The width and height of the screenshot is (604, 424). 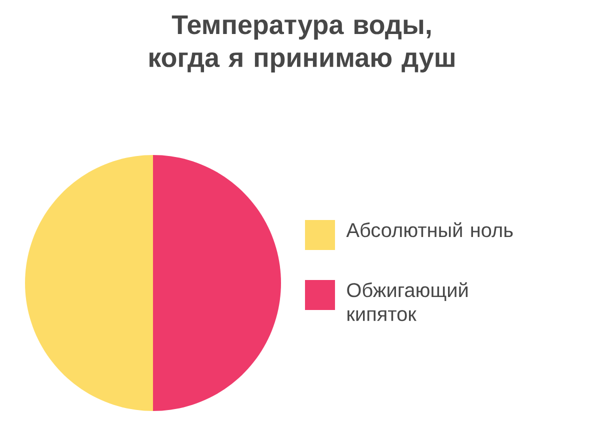 What do you see at coordinates (429, 230) in the screenshot?
I see `legend-label: Абсолютный ноль` at bounding box center [429, 230].